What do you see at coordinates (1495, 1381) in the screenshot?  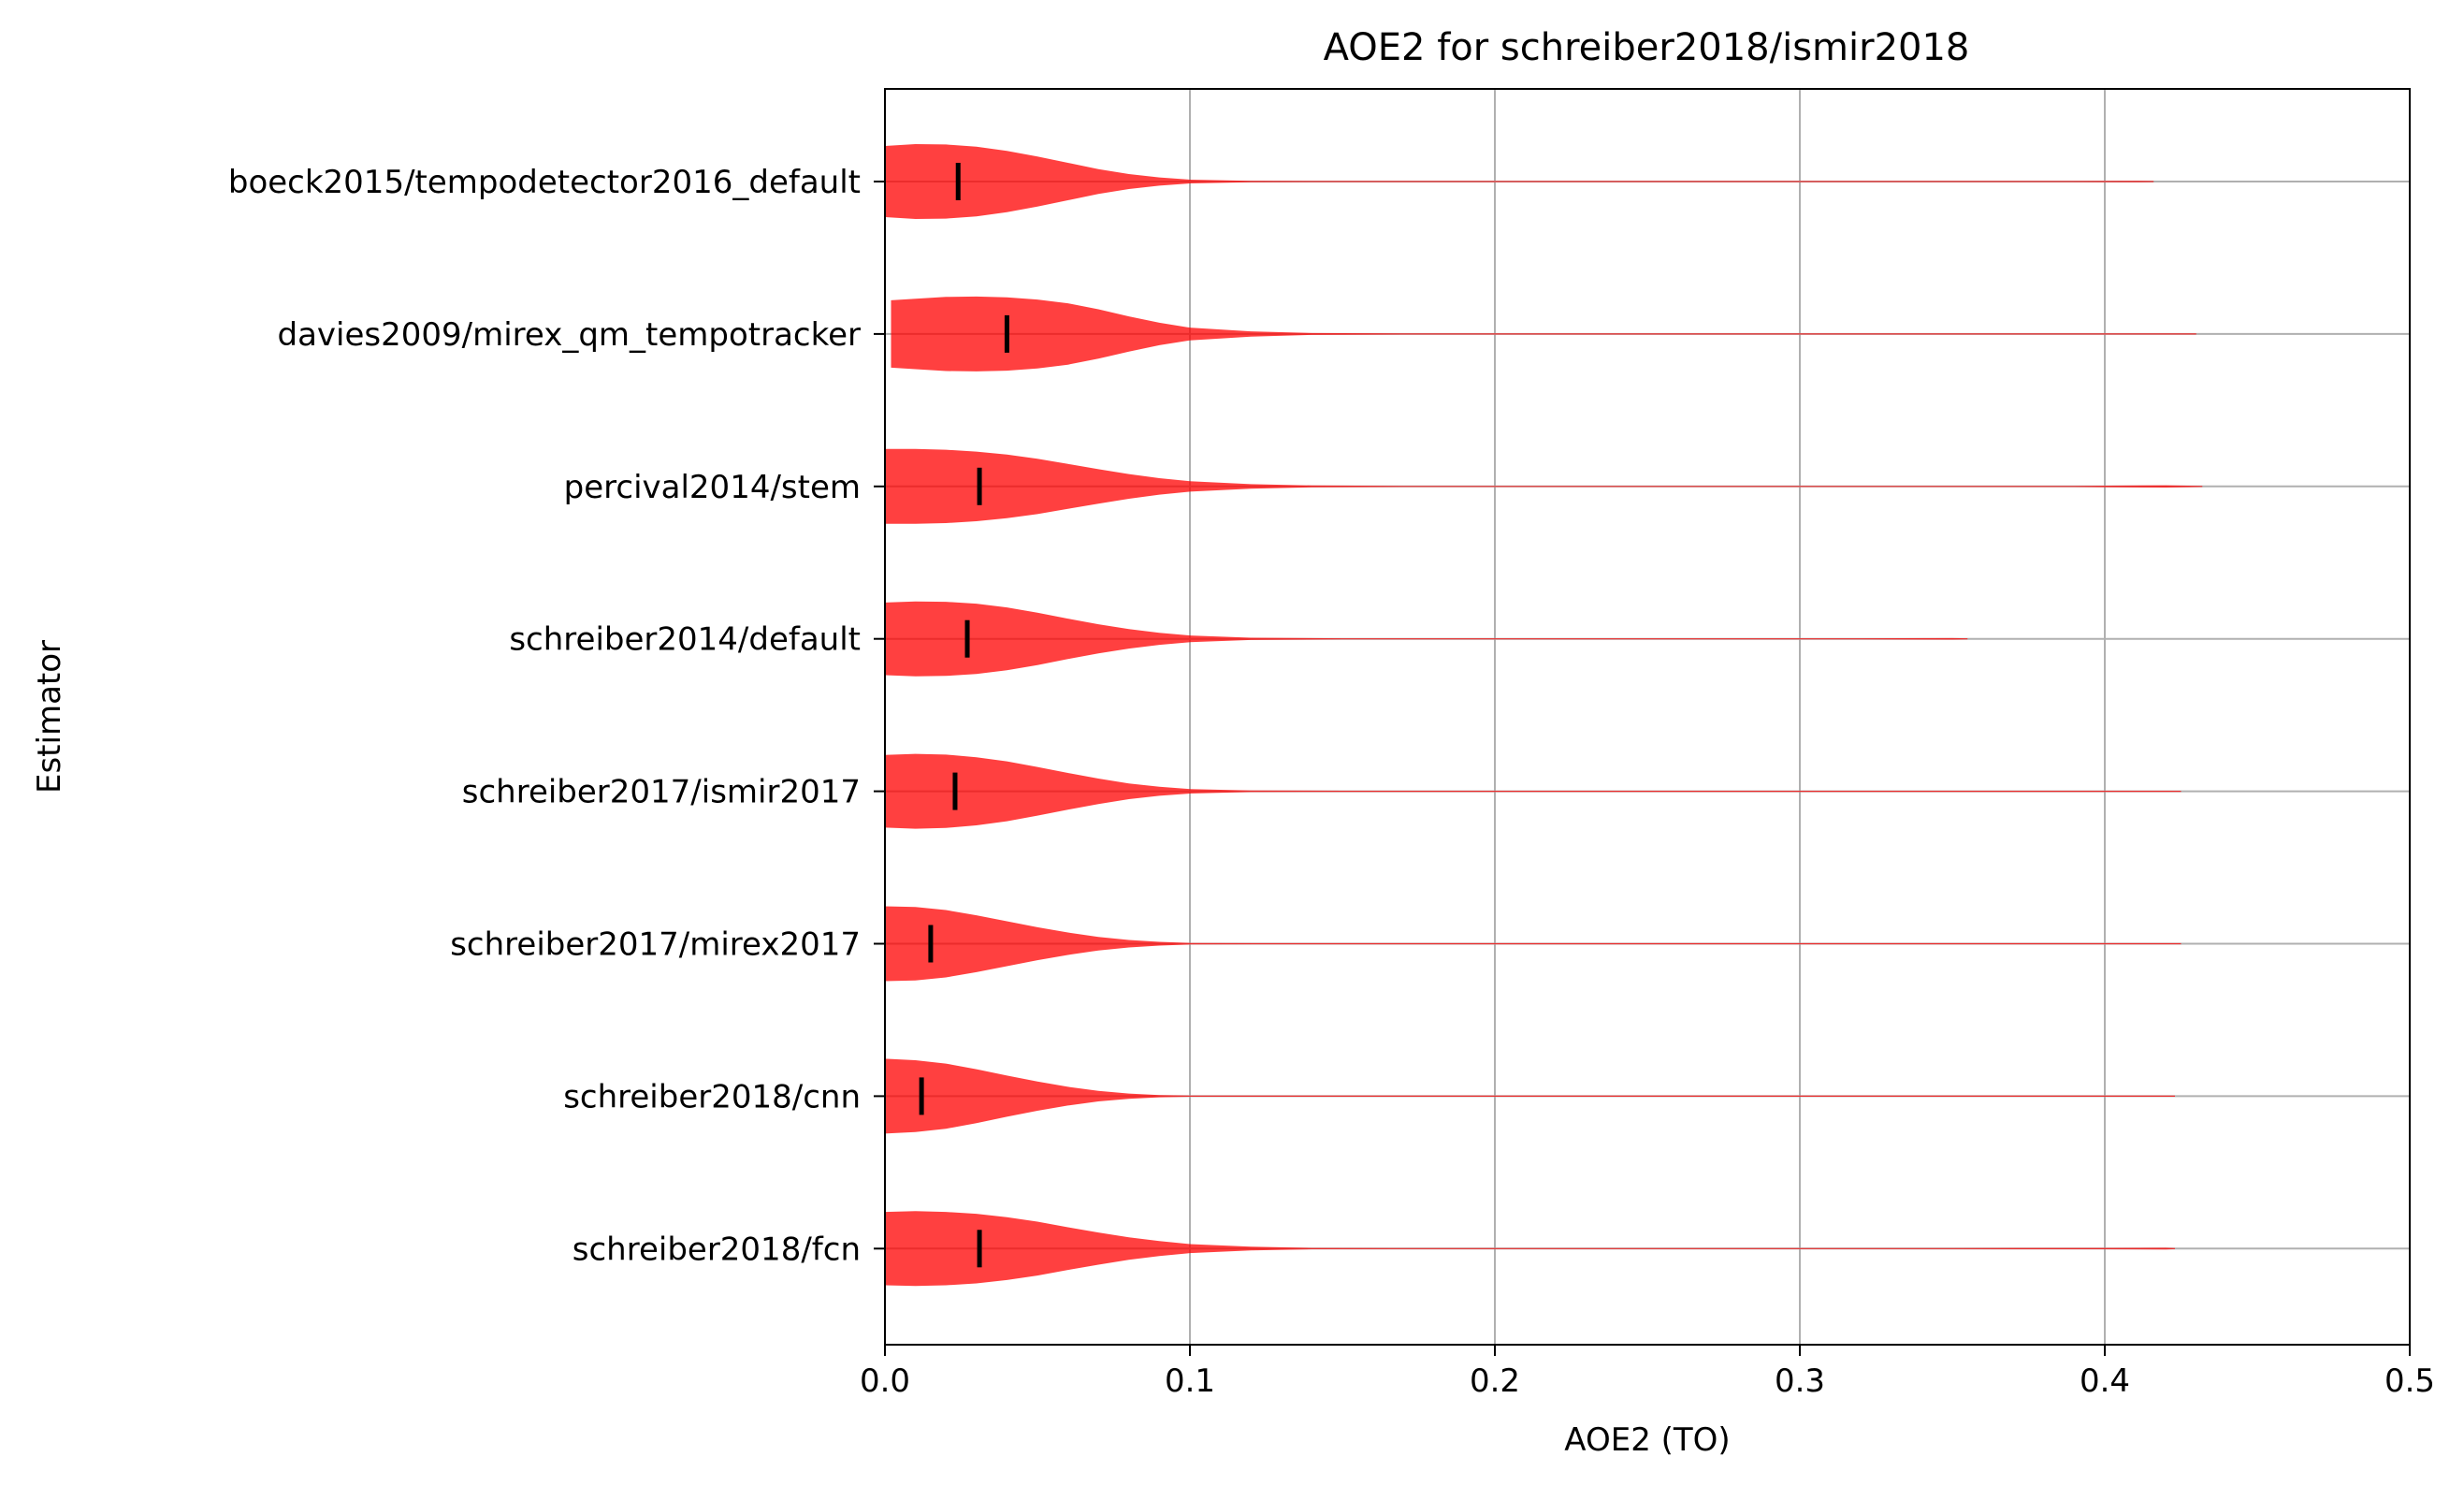 I see `x-tick-label: 0.2` at bounding box center [1495, 1381].